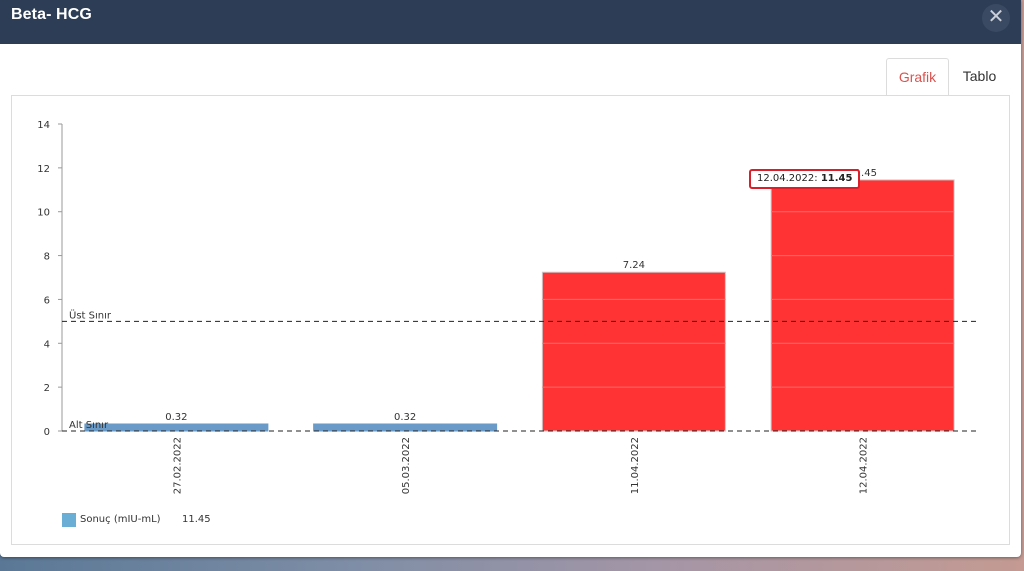 This screenshot has width=1024, height=571. Describe the element at coordinates (510, 22) in the screenshot. I see `modal-header: Beta- HCG ✕` at that location.